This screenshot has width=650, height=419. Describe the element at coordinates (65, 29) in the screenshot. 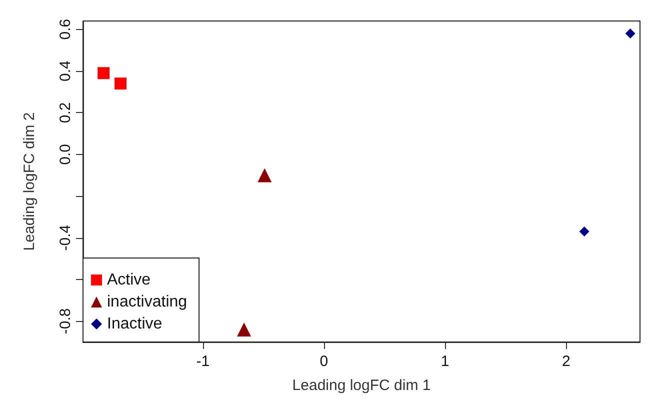

I see `y-tick-label: 0.6` at that location.